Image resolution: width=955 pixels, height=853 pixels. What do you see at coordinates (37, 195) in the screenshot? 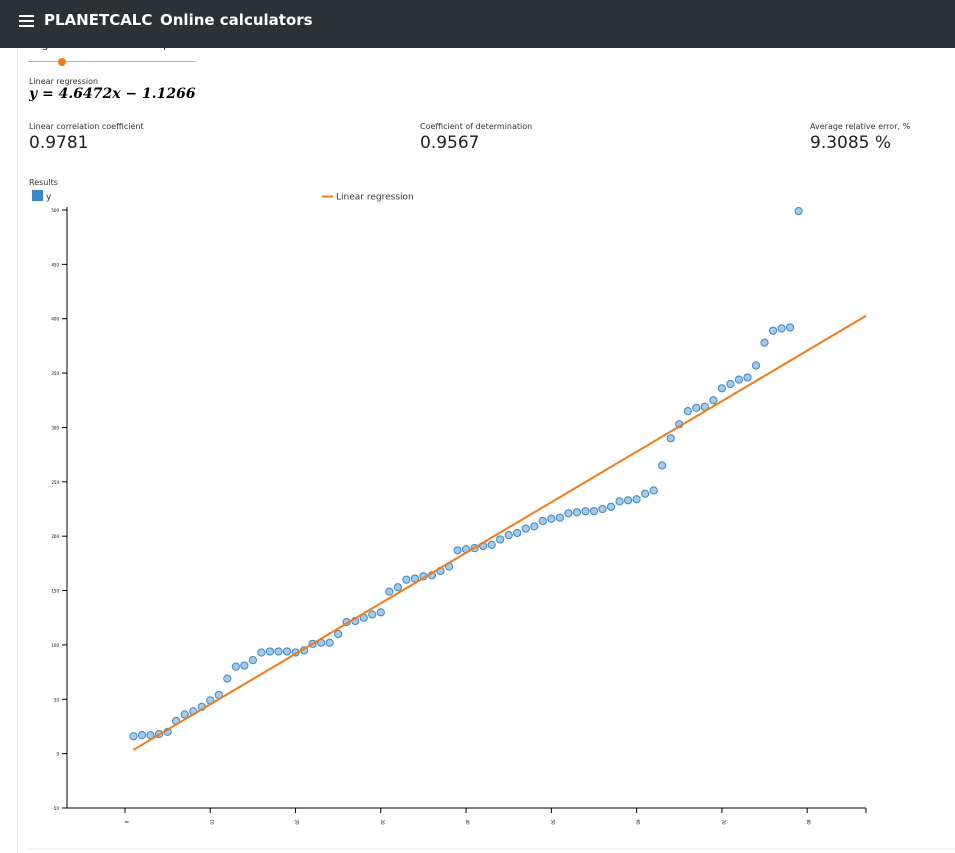
I see `legend-swatch` at bounding box center [37, 195].